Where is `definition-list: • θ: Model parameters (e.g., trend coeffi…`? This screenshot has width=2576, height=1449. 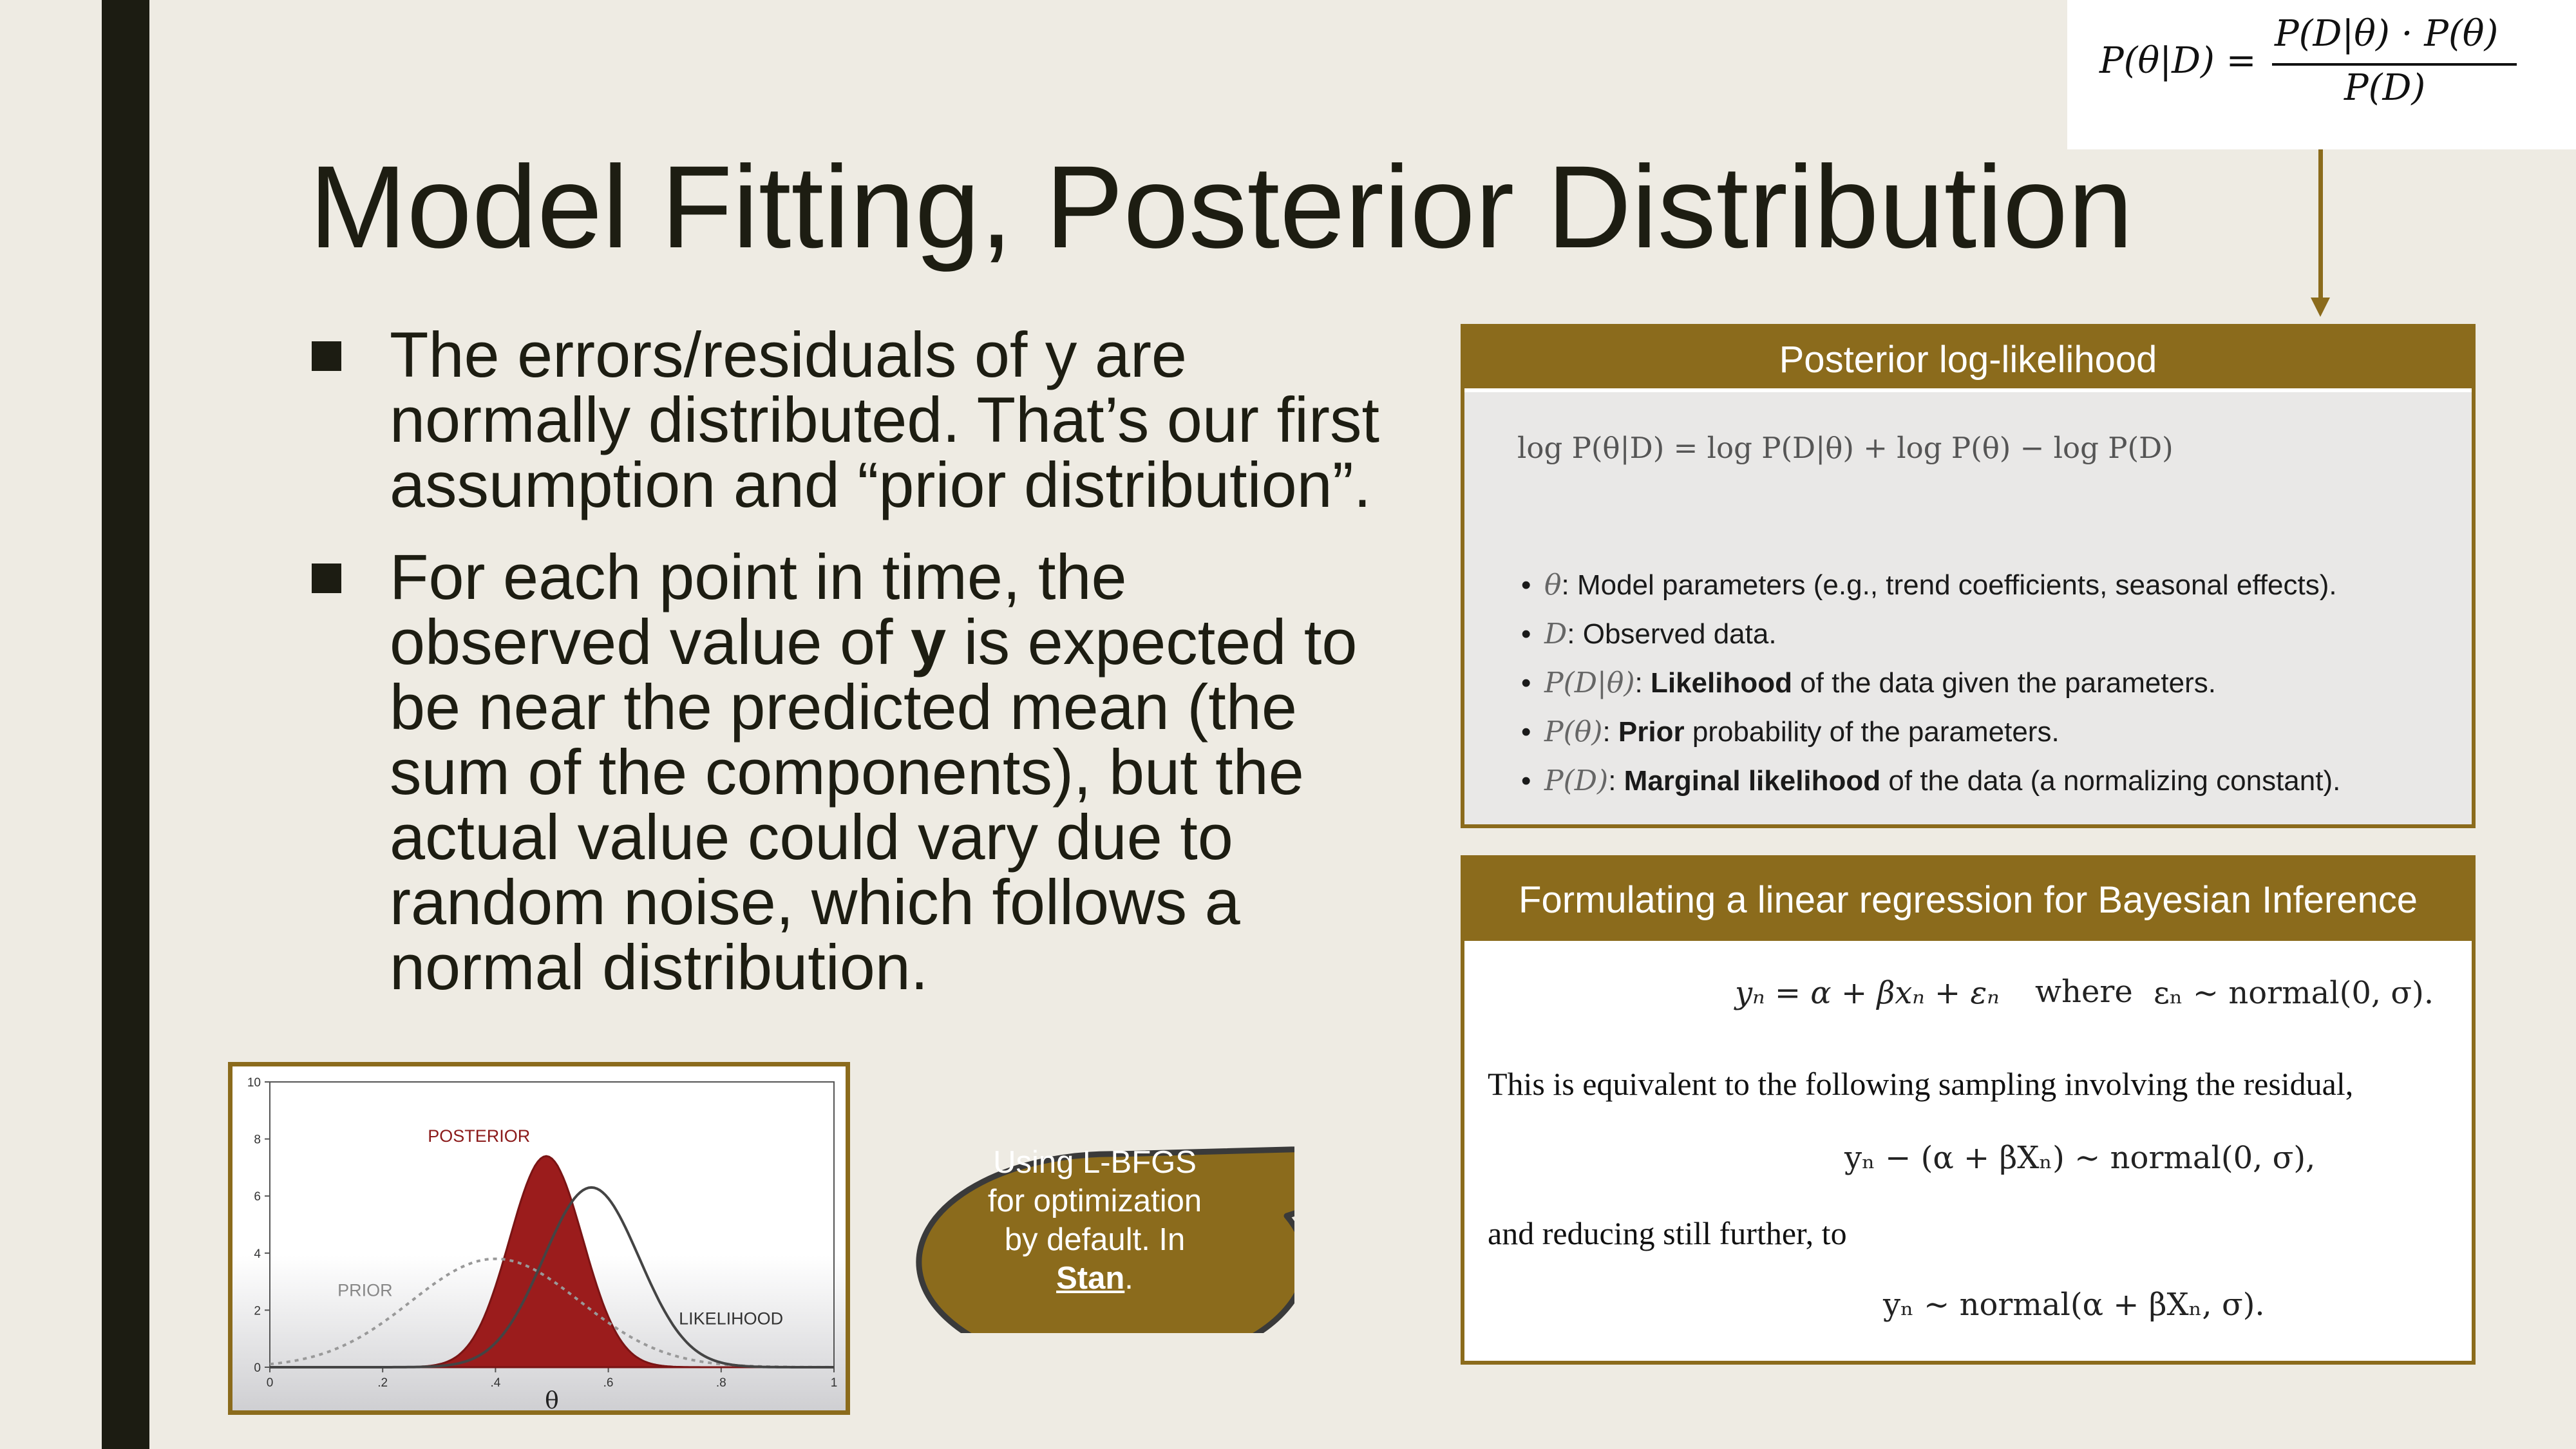
definition-list: • θ: Model parameters (e.g., trend coeffi… is located at coordinates (1931, 684).